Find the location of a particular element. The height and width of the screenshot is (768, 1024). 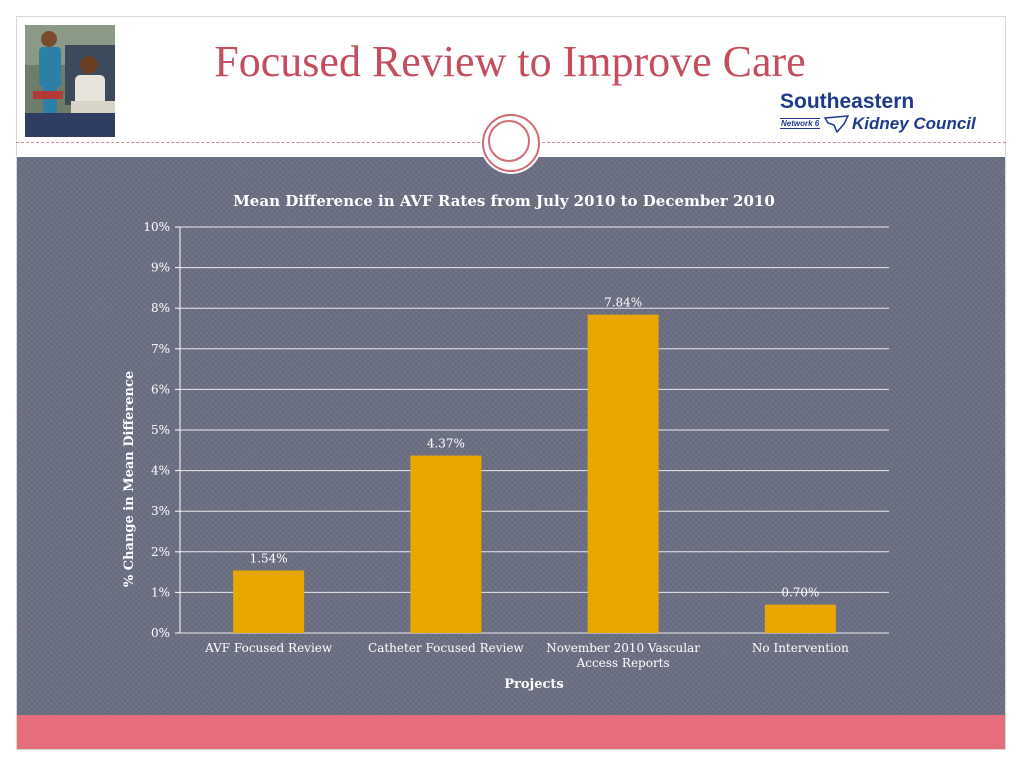

y-tick-label: 0% is located at coordinates (160, 633).